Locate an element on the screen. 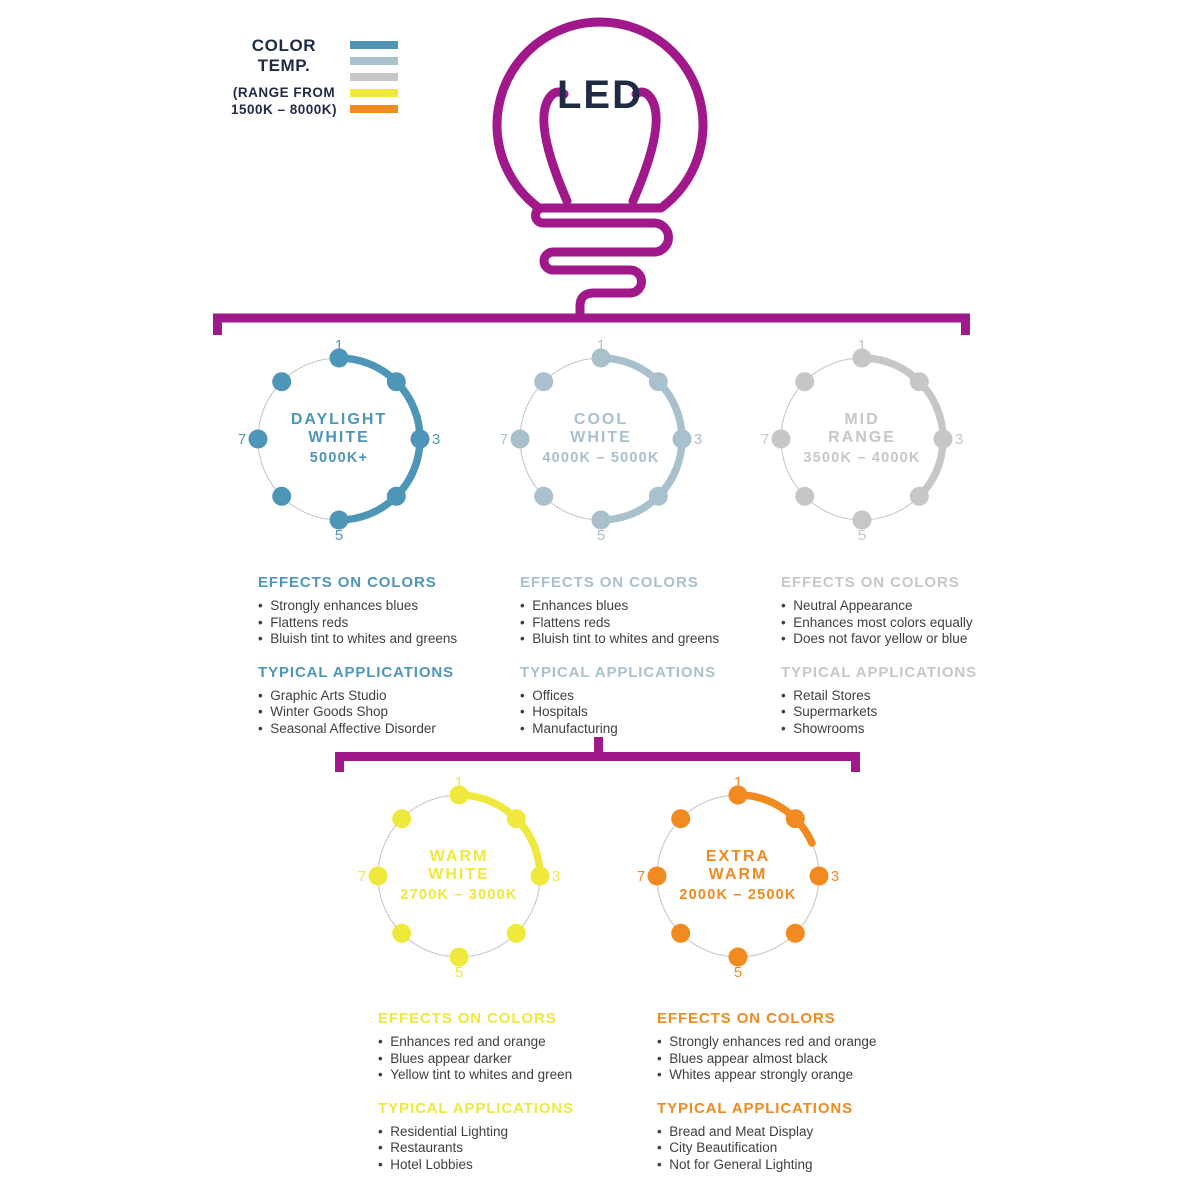 This screenshot has width=1200, height=1200. applications-list: OfficesHospitalsManufacturing is located at coordinates (658, 713).